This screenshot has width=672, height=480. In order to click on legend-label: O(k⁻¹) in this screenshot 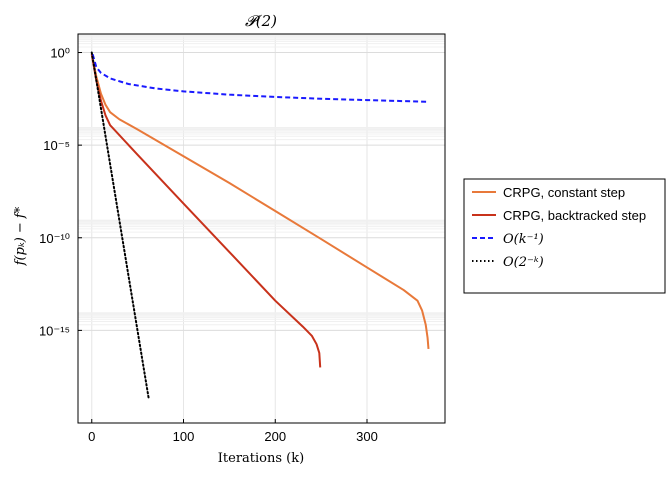, I will do `click(523, 239)`.